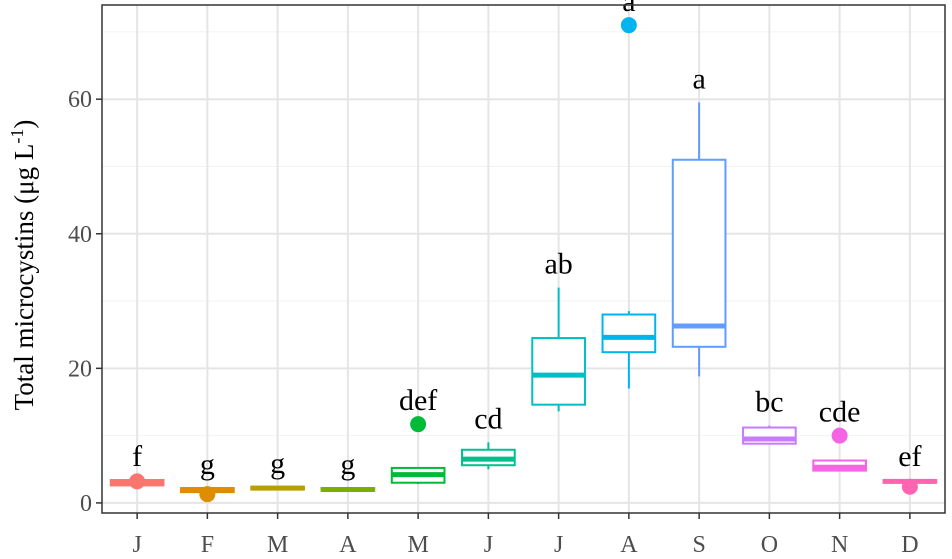 The height and width of the screenshot is (559, 952). Describe the element at coordinates (698, 545) in the screenshot. I see `x-tick-label: S` at that location.